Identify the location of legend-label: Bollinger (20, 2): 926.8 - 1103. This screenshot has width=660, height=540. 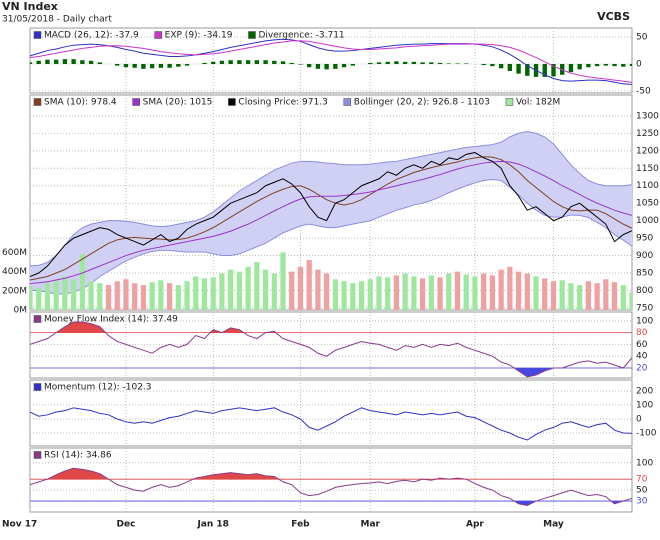
(422, 103).